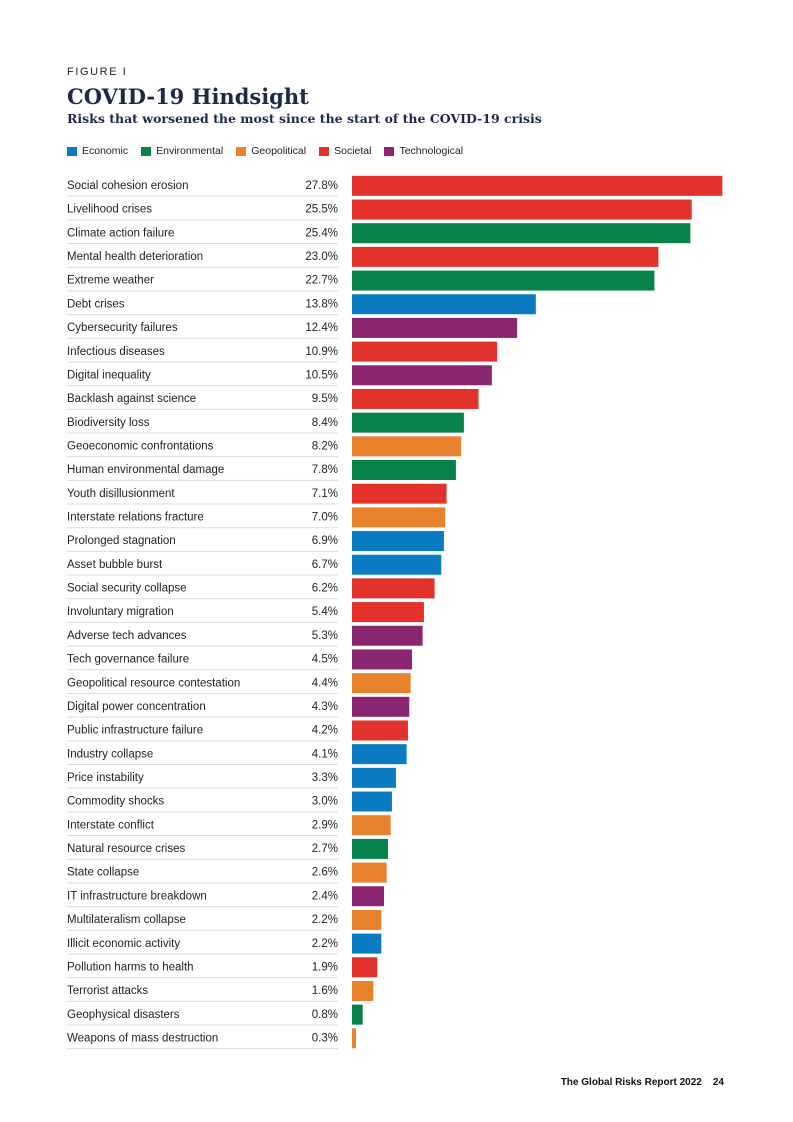 Image resolution: width=793 pixels, height=1122 pixels. What do you see at coordinates (324, 151) in the screenshot?
I see `legend-swatch-societal` at bounding box center [324, 151].